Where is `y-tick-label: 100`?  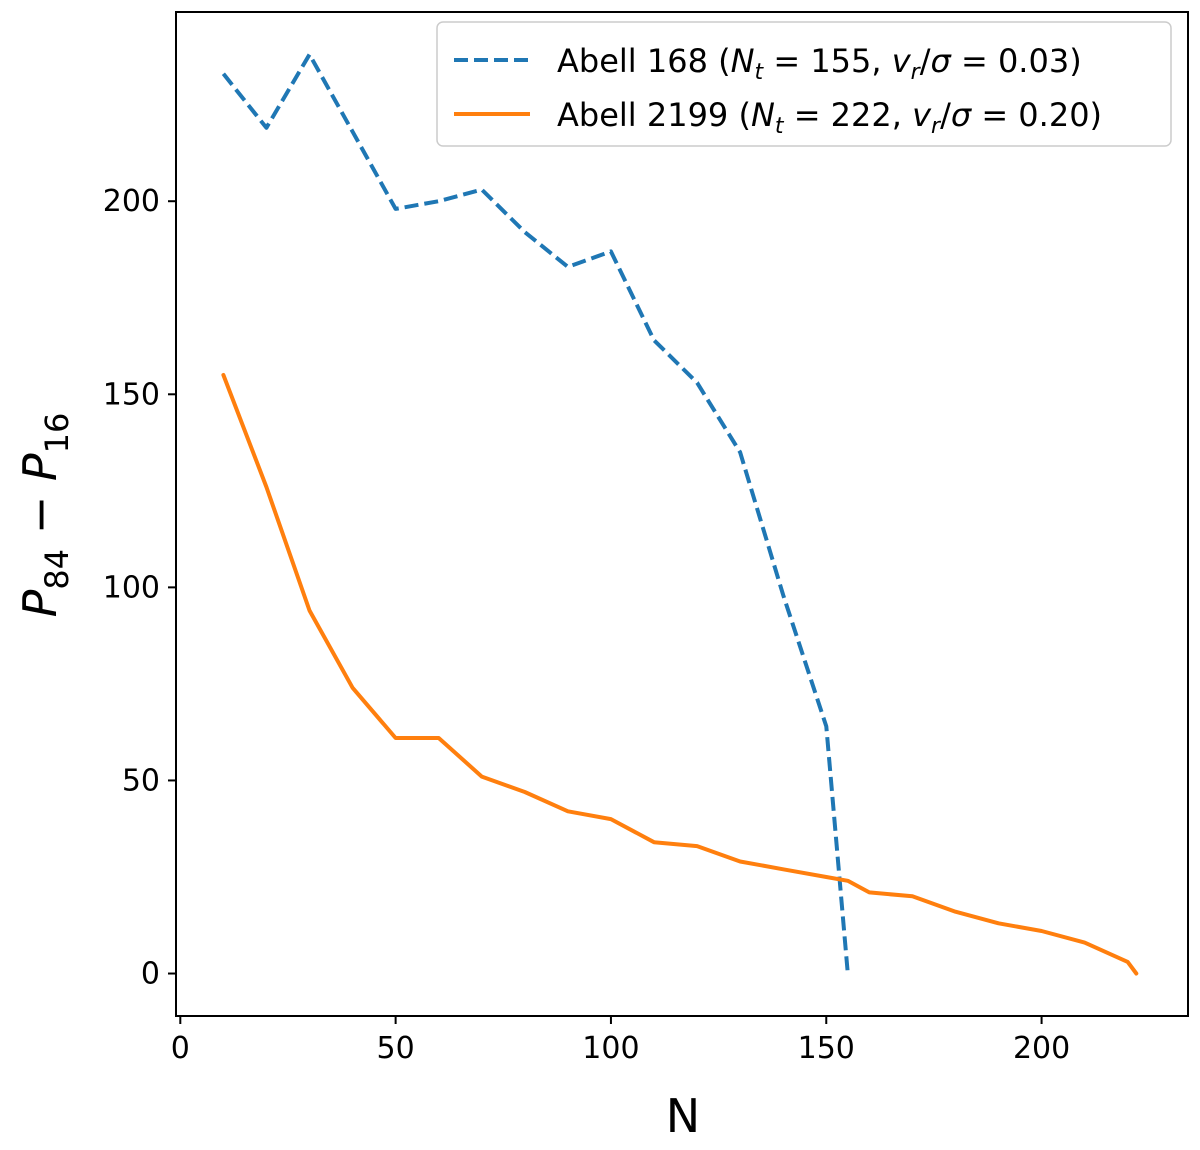 y-tick-label: 100 is located at coordinates (131, 587).